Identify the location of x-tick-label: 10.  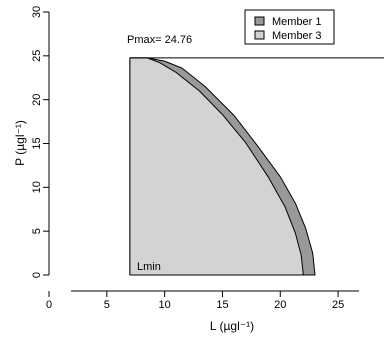
(165, 305).